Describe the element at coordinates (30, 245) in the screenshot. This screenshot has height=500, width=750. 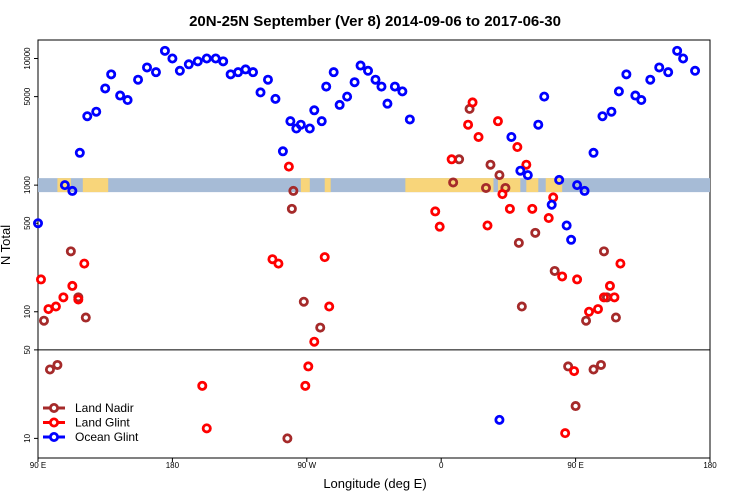
I see `y-axis: 10 50 100 500 1000 5000 10000` at that location.